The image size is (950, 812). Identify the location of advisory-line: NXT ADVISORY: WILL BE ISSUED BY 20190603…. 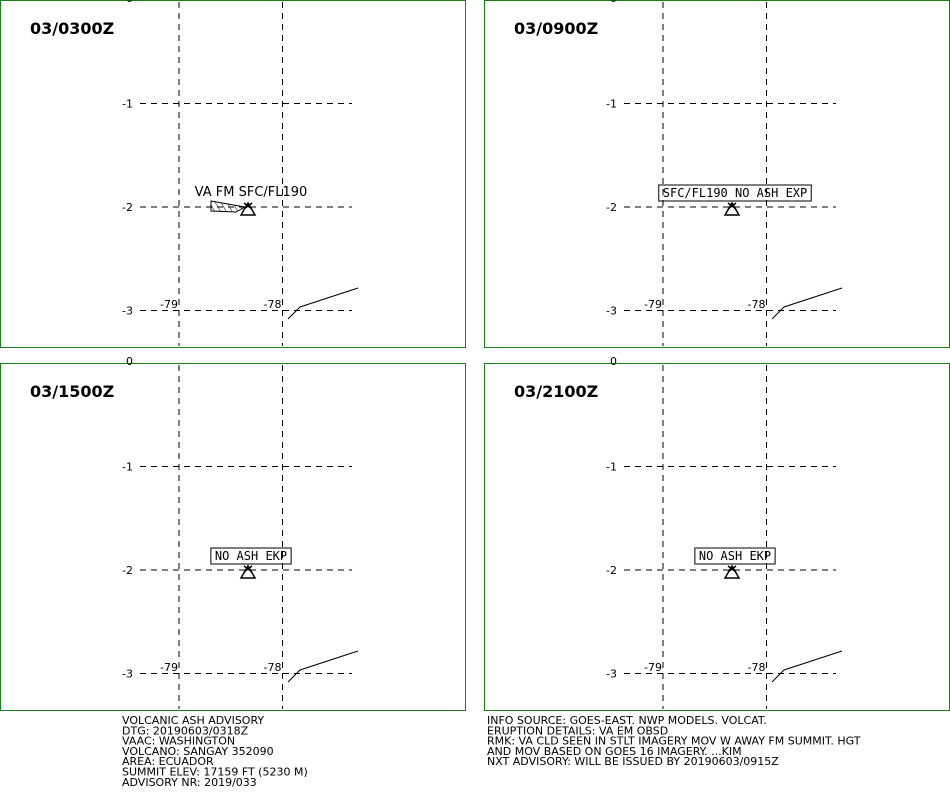
(633, 761).